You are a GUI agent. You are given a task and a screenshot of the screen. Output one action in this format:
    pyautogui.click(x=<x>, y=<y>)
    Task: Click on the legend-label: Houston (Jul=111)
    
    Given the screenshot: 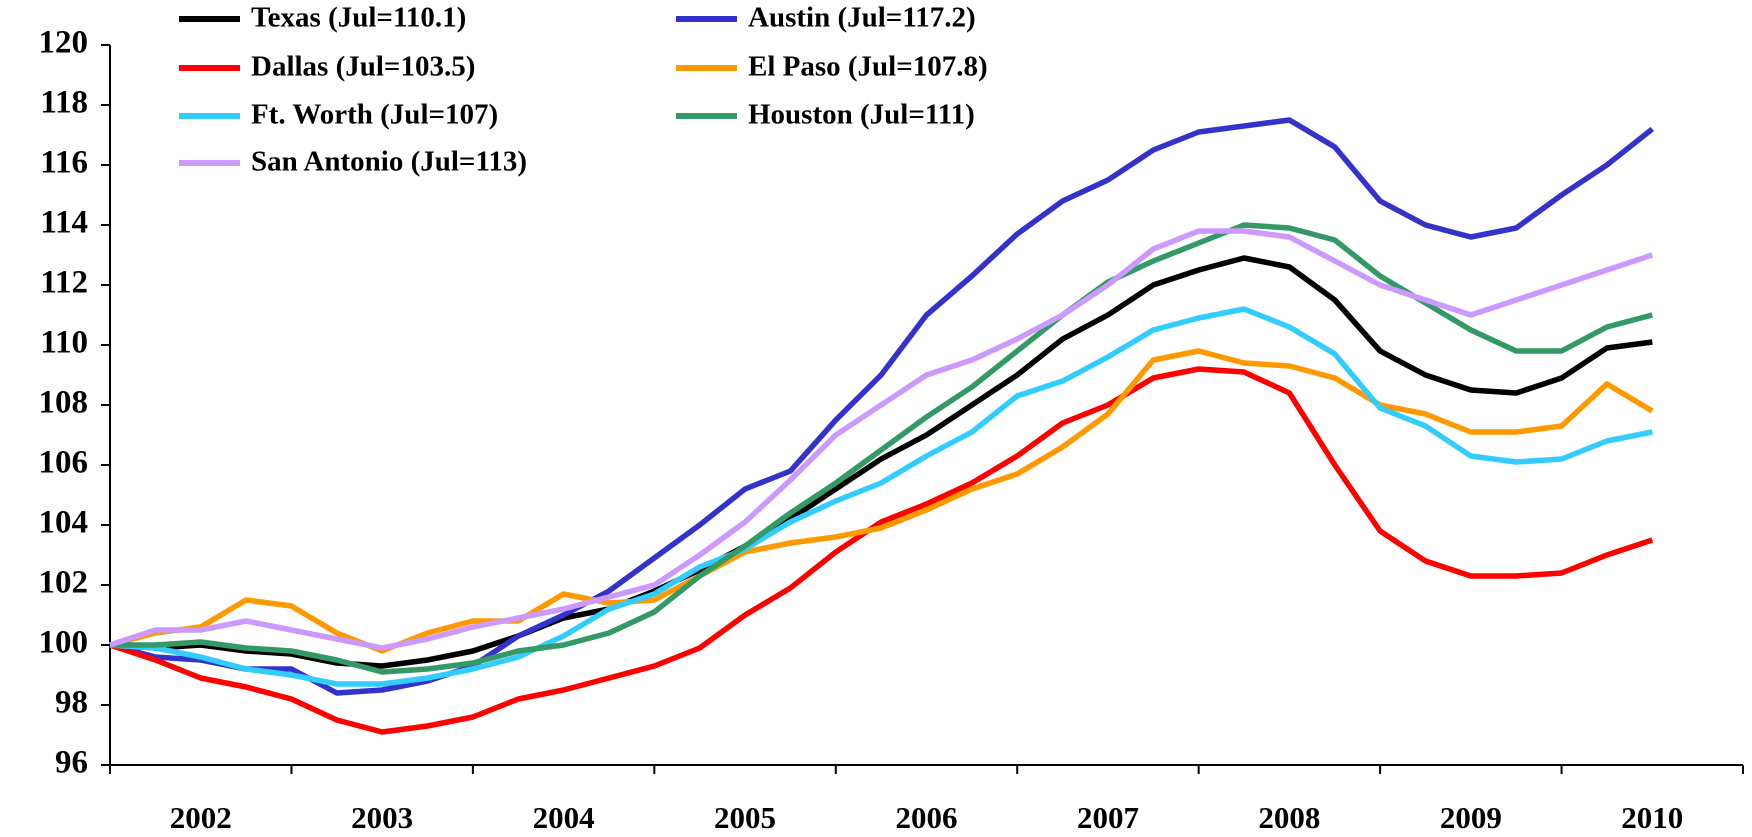 What is the action you would take?
    pyautogui.click(x=861, y=115)
    